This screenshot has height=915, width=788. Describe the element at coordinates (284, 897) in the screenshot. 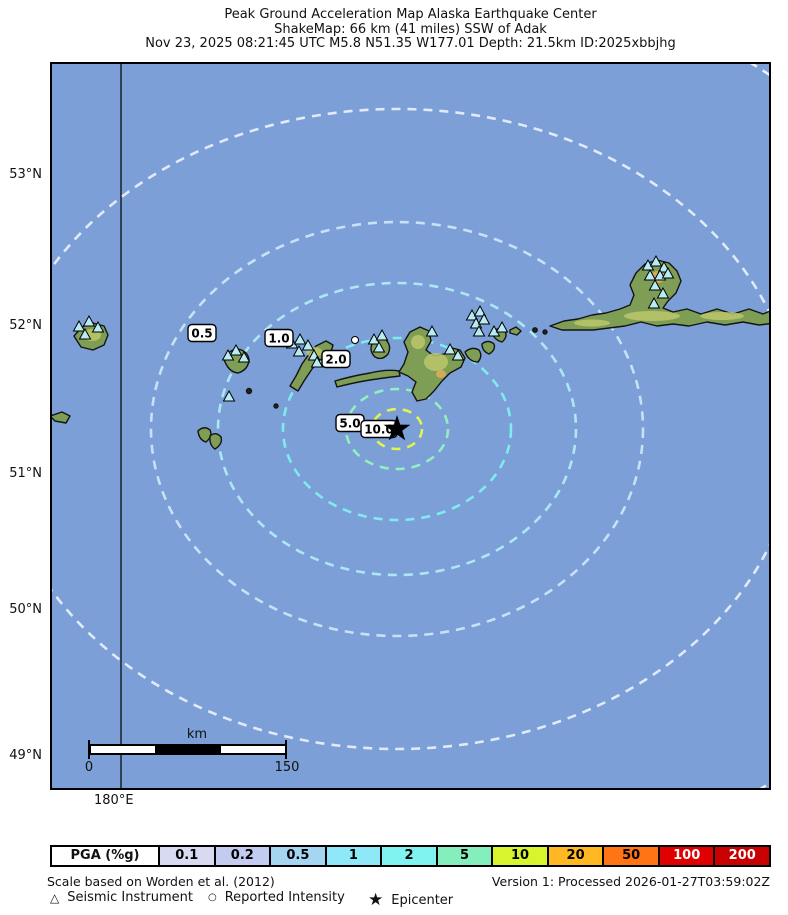

I see `legend-item-label: Reported Intensity` at that location.